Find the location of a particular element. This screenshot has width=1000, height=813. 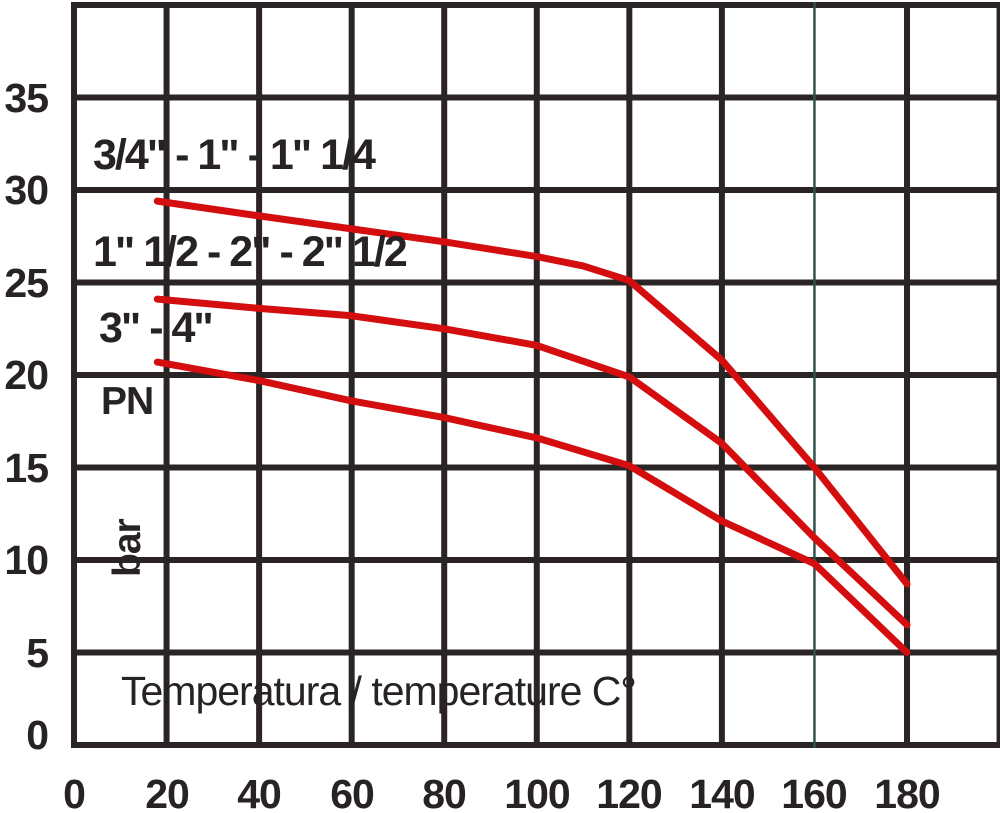

y-tick-label-30: 30 is located at coordinates (26, 190).